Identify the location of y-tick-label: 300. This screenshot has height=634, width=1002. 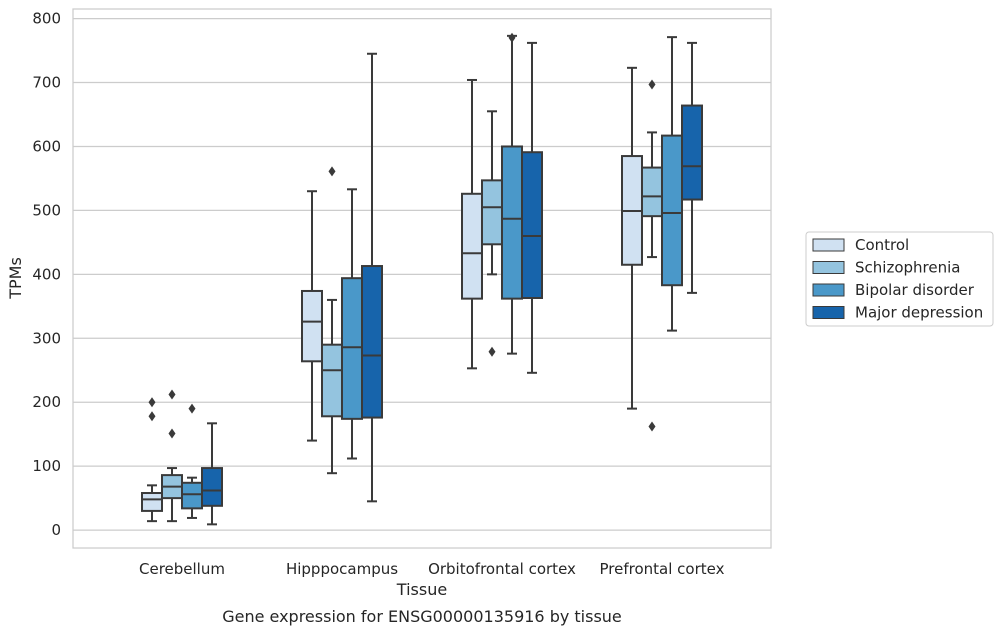
(46, 338).